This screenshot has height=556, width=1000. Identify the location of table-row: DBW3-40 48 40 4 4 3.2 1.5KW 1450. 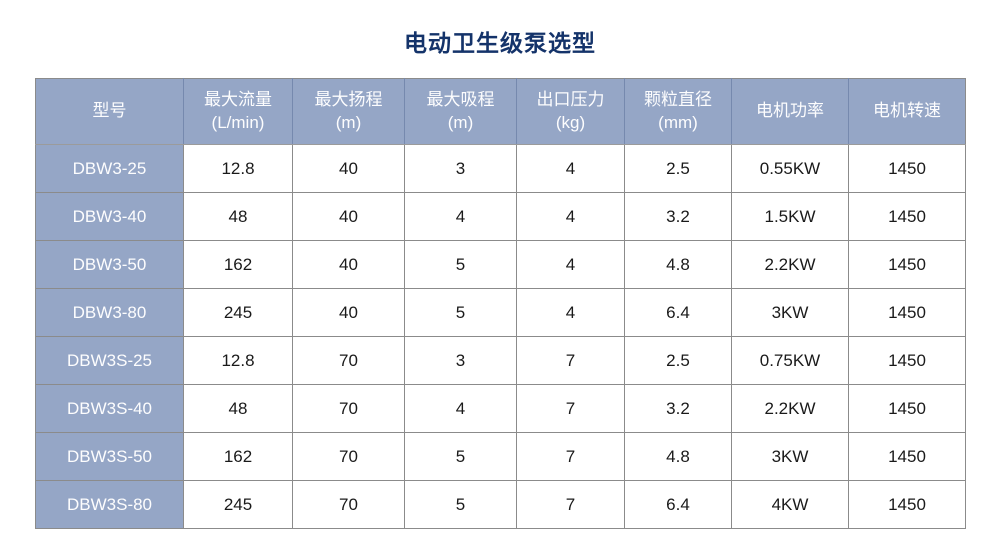
(500, 216).